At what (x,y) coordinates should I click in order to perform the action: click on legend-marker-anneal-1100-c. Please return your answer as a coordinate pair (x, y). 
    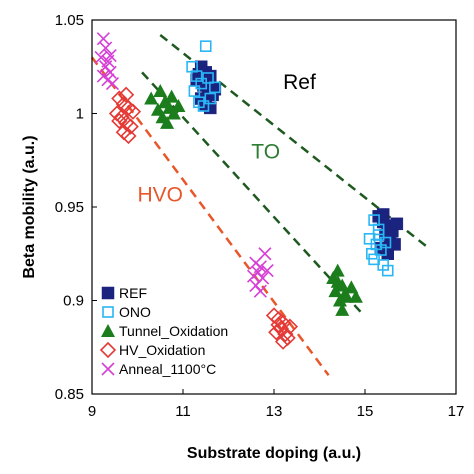
    Looking at the image, I should click on (108, 369).